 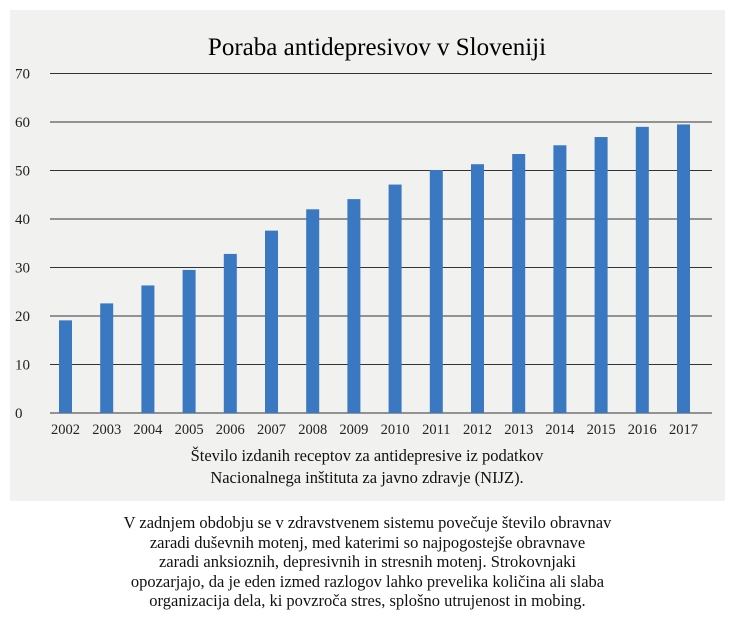 What do you see at coordinates (313, 311) in the screenshot?
I see `bar-2008` at bounding box center [313, 311].